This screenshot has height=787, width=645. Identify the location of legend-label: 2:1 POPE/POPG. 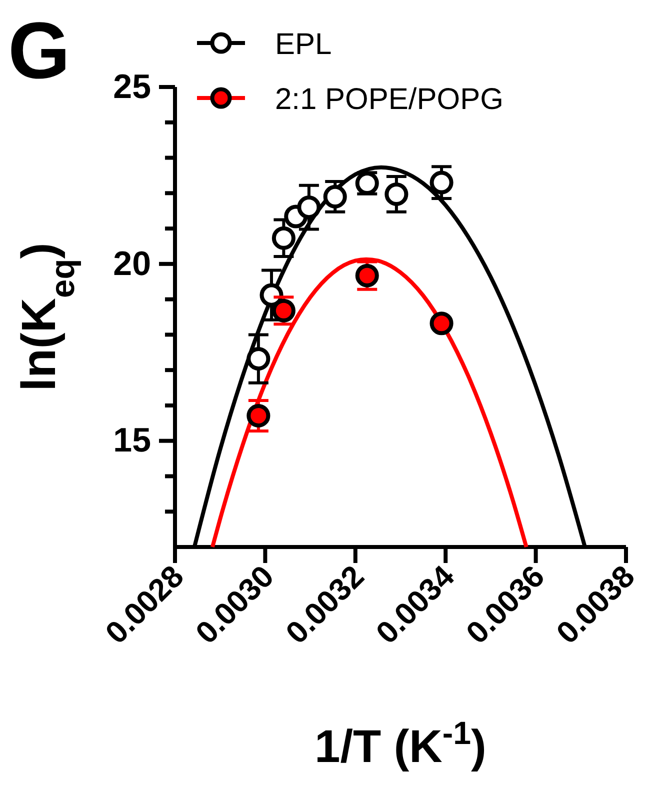
(389, 99).